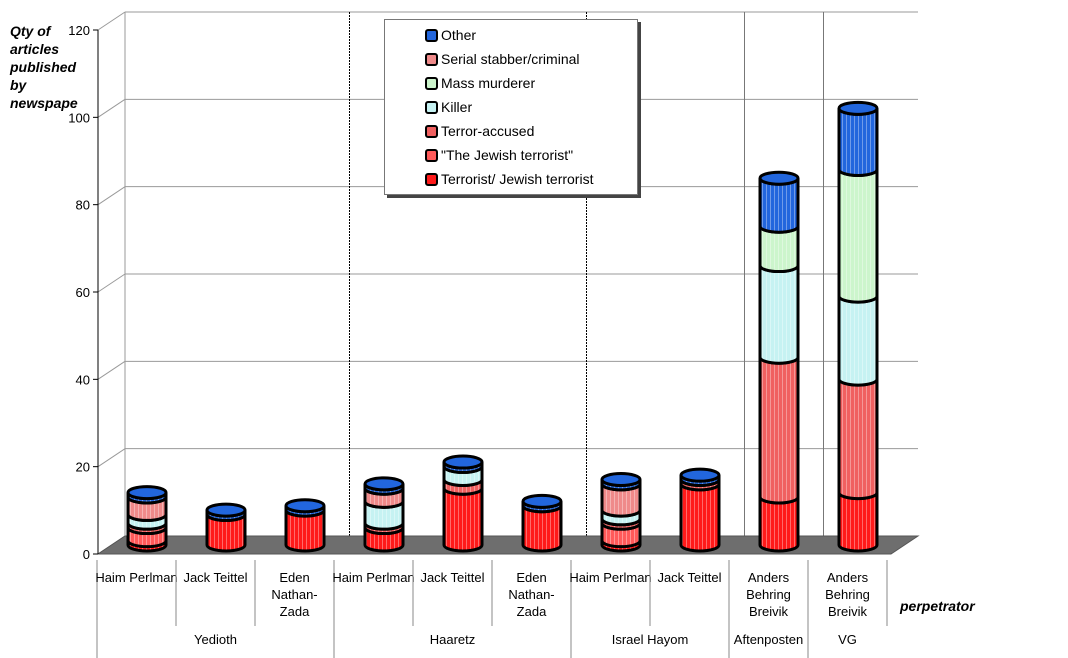 The width and height of the screenshot is (1068, 658). What do you see at coordinates (86, 554) in the screenshot?
I see `y-tick-label: 0` at bounding box center [86, 554].